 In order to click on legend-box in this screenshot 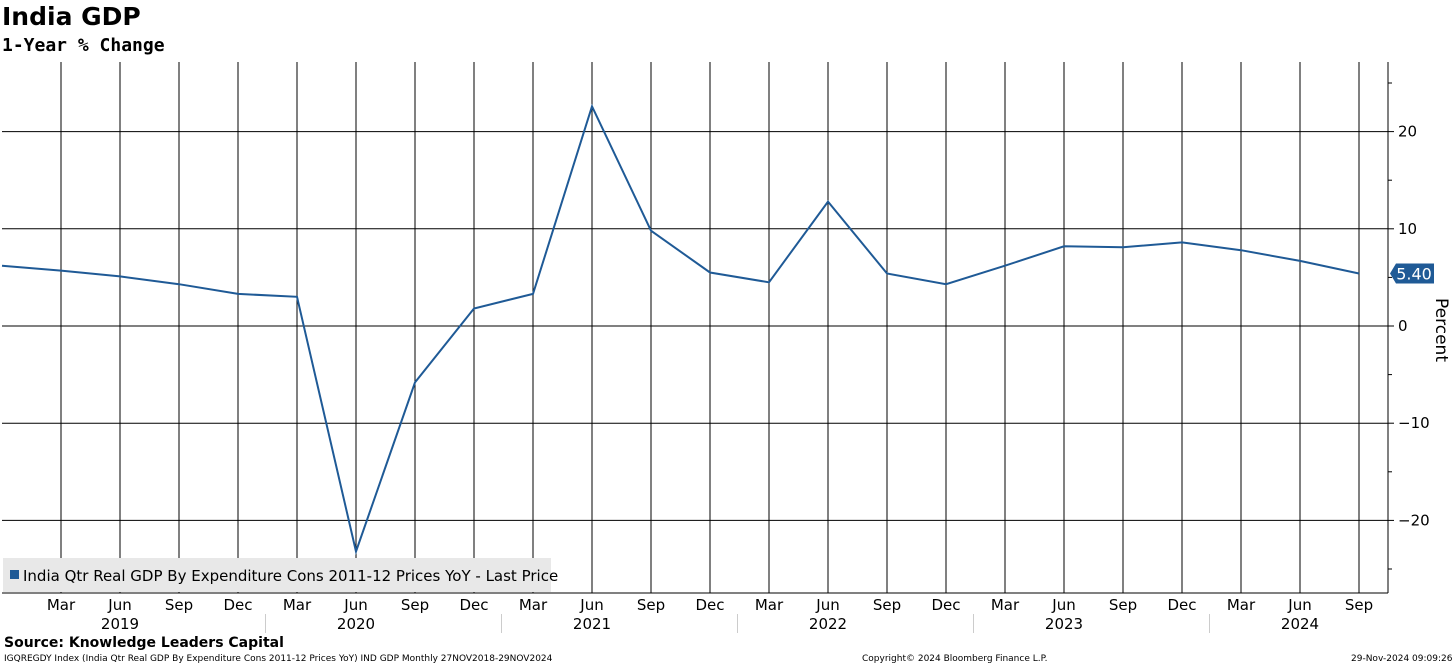, I will do `click(277, 575)`.